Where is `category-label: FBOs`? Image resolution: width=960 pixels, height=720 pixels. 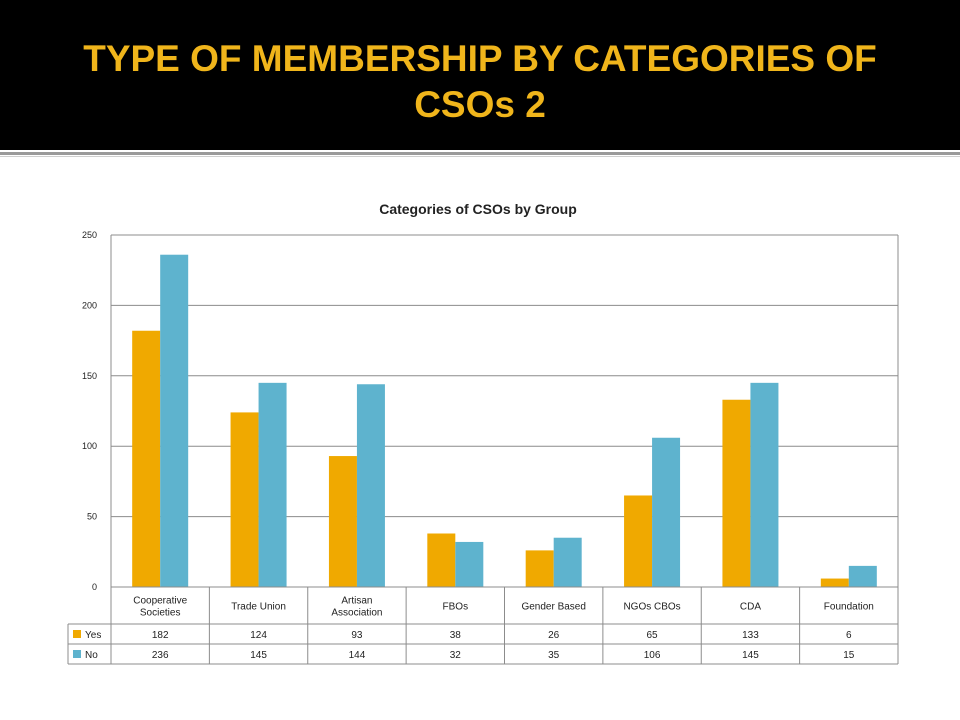 category-label: FBOs is located at coordinates (456, 607).